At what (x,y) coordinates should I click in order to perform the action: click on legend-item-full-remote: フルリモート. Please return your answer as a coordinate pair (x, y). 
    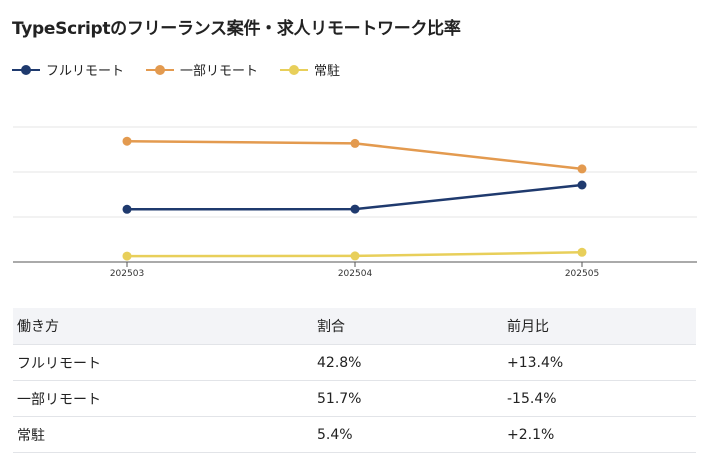
    Looking at the image, I should click on (68, 69).